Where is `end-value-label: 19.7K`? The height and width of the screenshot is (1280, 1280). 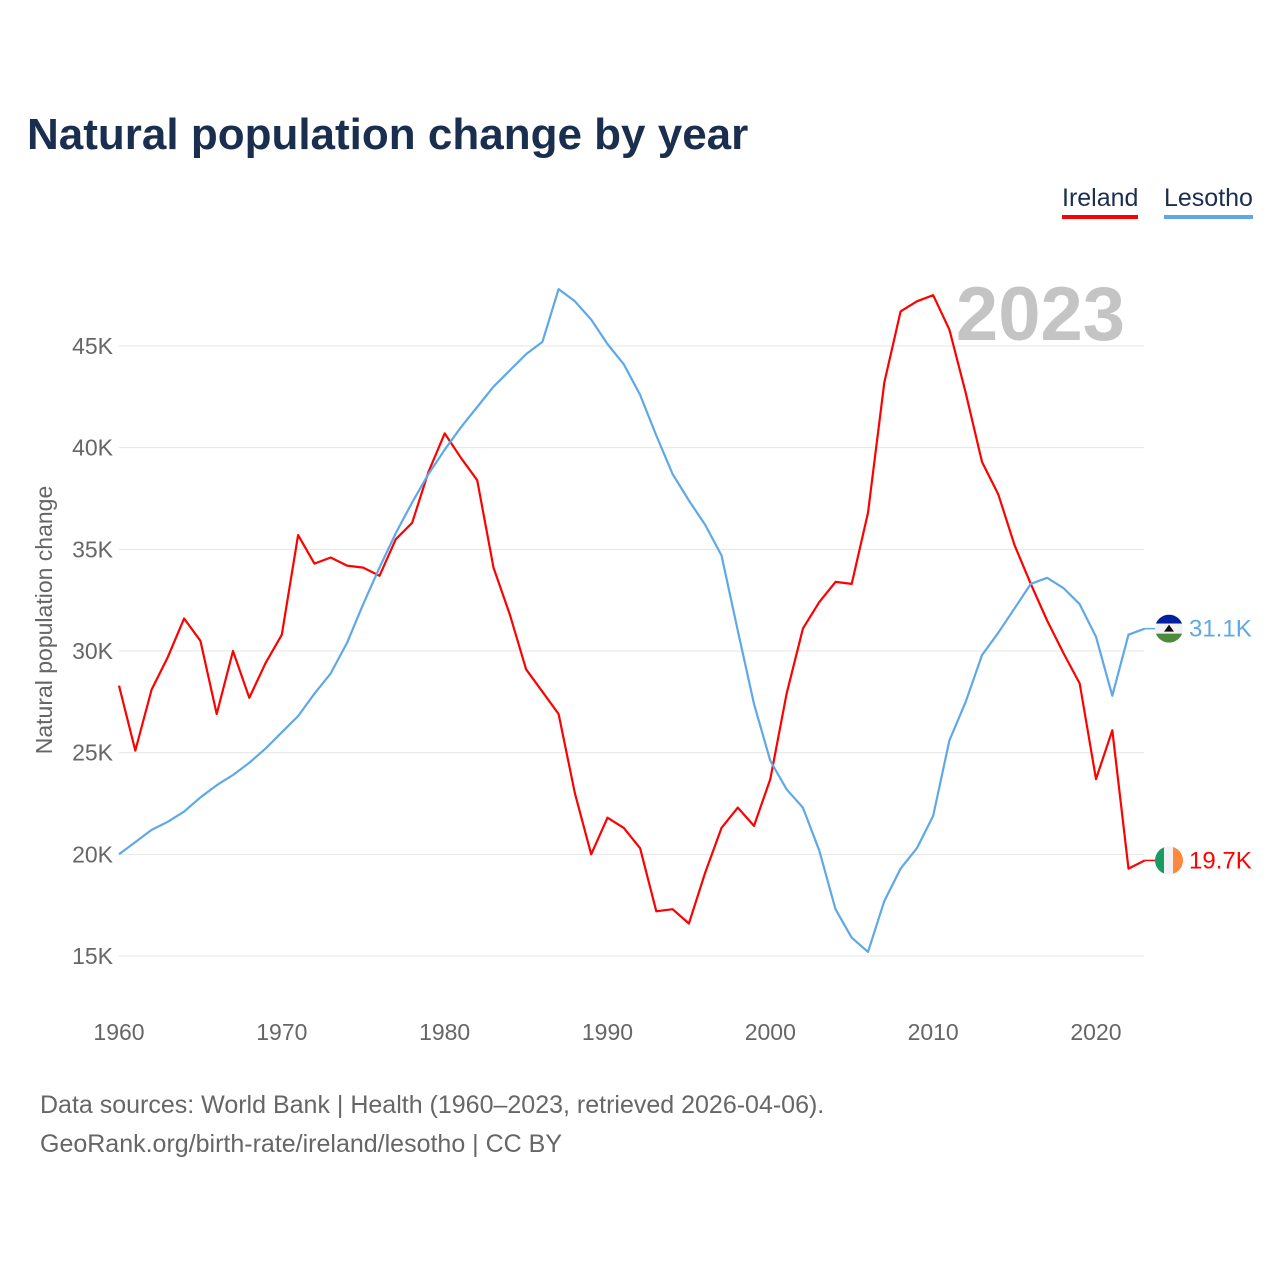
end-value-label: 19.7K is located at coordinates (1220, 860).